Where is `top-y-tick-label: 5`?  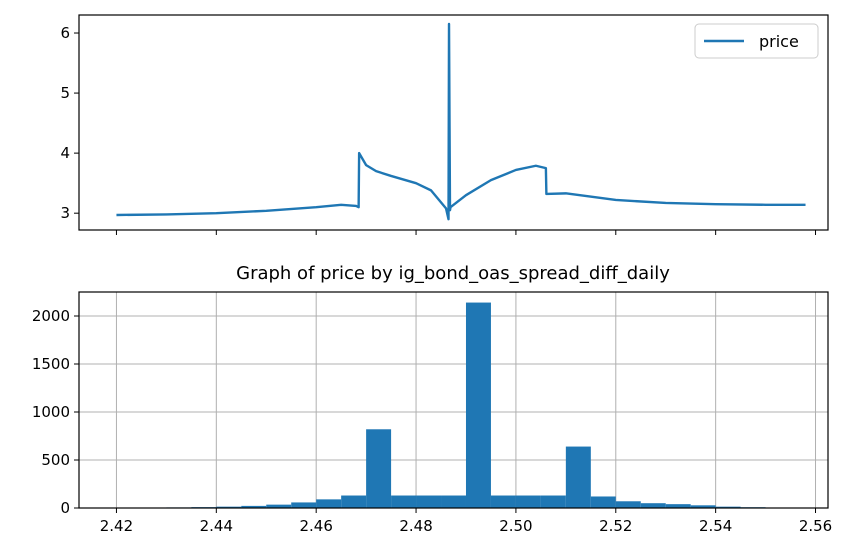 top-y-tick-label: 5 is located at coordinates (65, 93).